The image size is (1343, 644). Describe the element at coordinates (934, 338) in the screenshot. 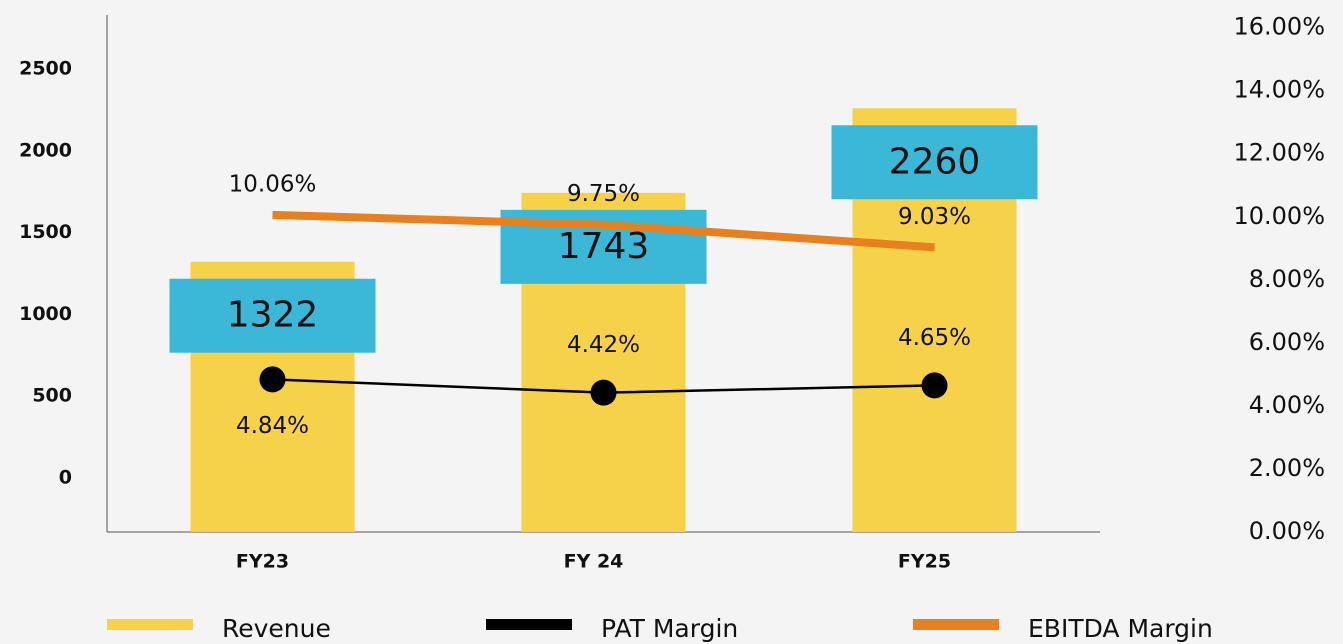

I see `value-label: 4.65%` at that location.